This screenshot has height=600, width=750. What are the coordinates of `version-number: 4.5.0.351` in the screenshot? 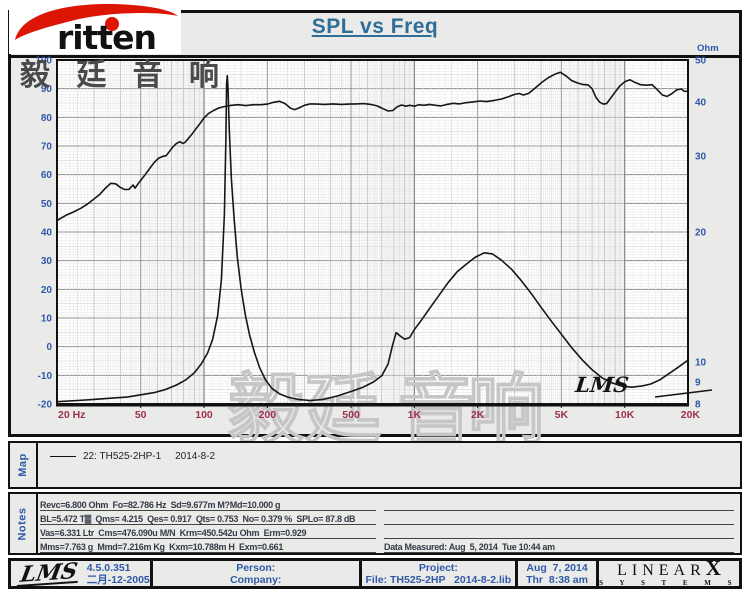 It's located at (108, 567).